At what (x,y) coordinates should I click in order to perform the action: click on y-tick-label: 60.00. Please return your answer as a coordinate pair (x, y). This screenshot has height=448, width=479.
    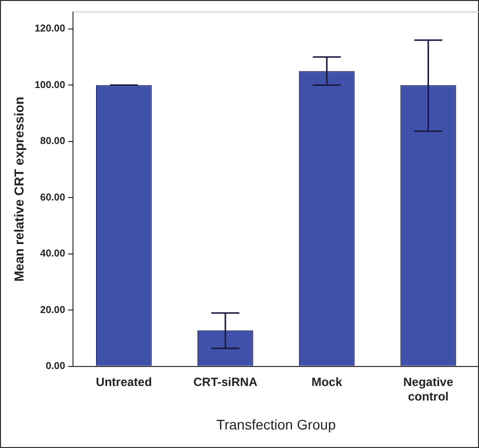
    Looking at the image, I should click on (53, 198).